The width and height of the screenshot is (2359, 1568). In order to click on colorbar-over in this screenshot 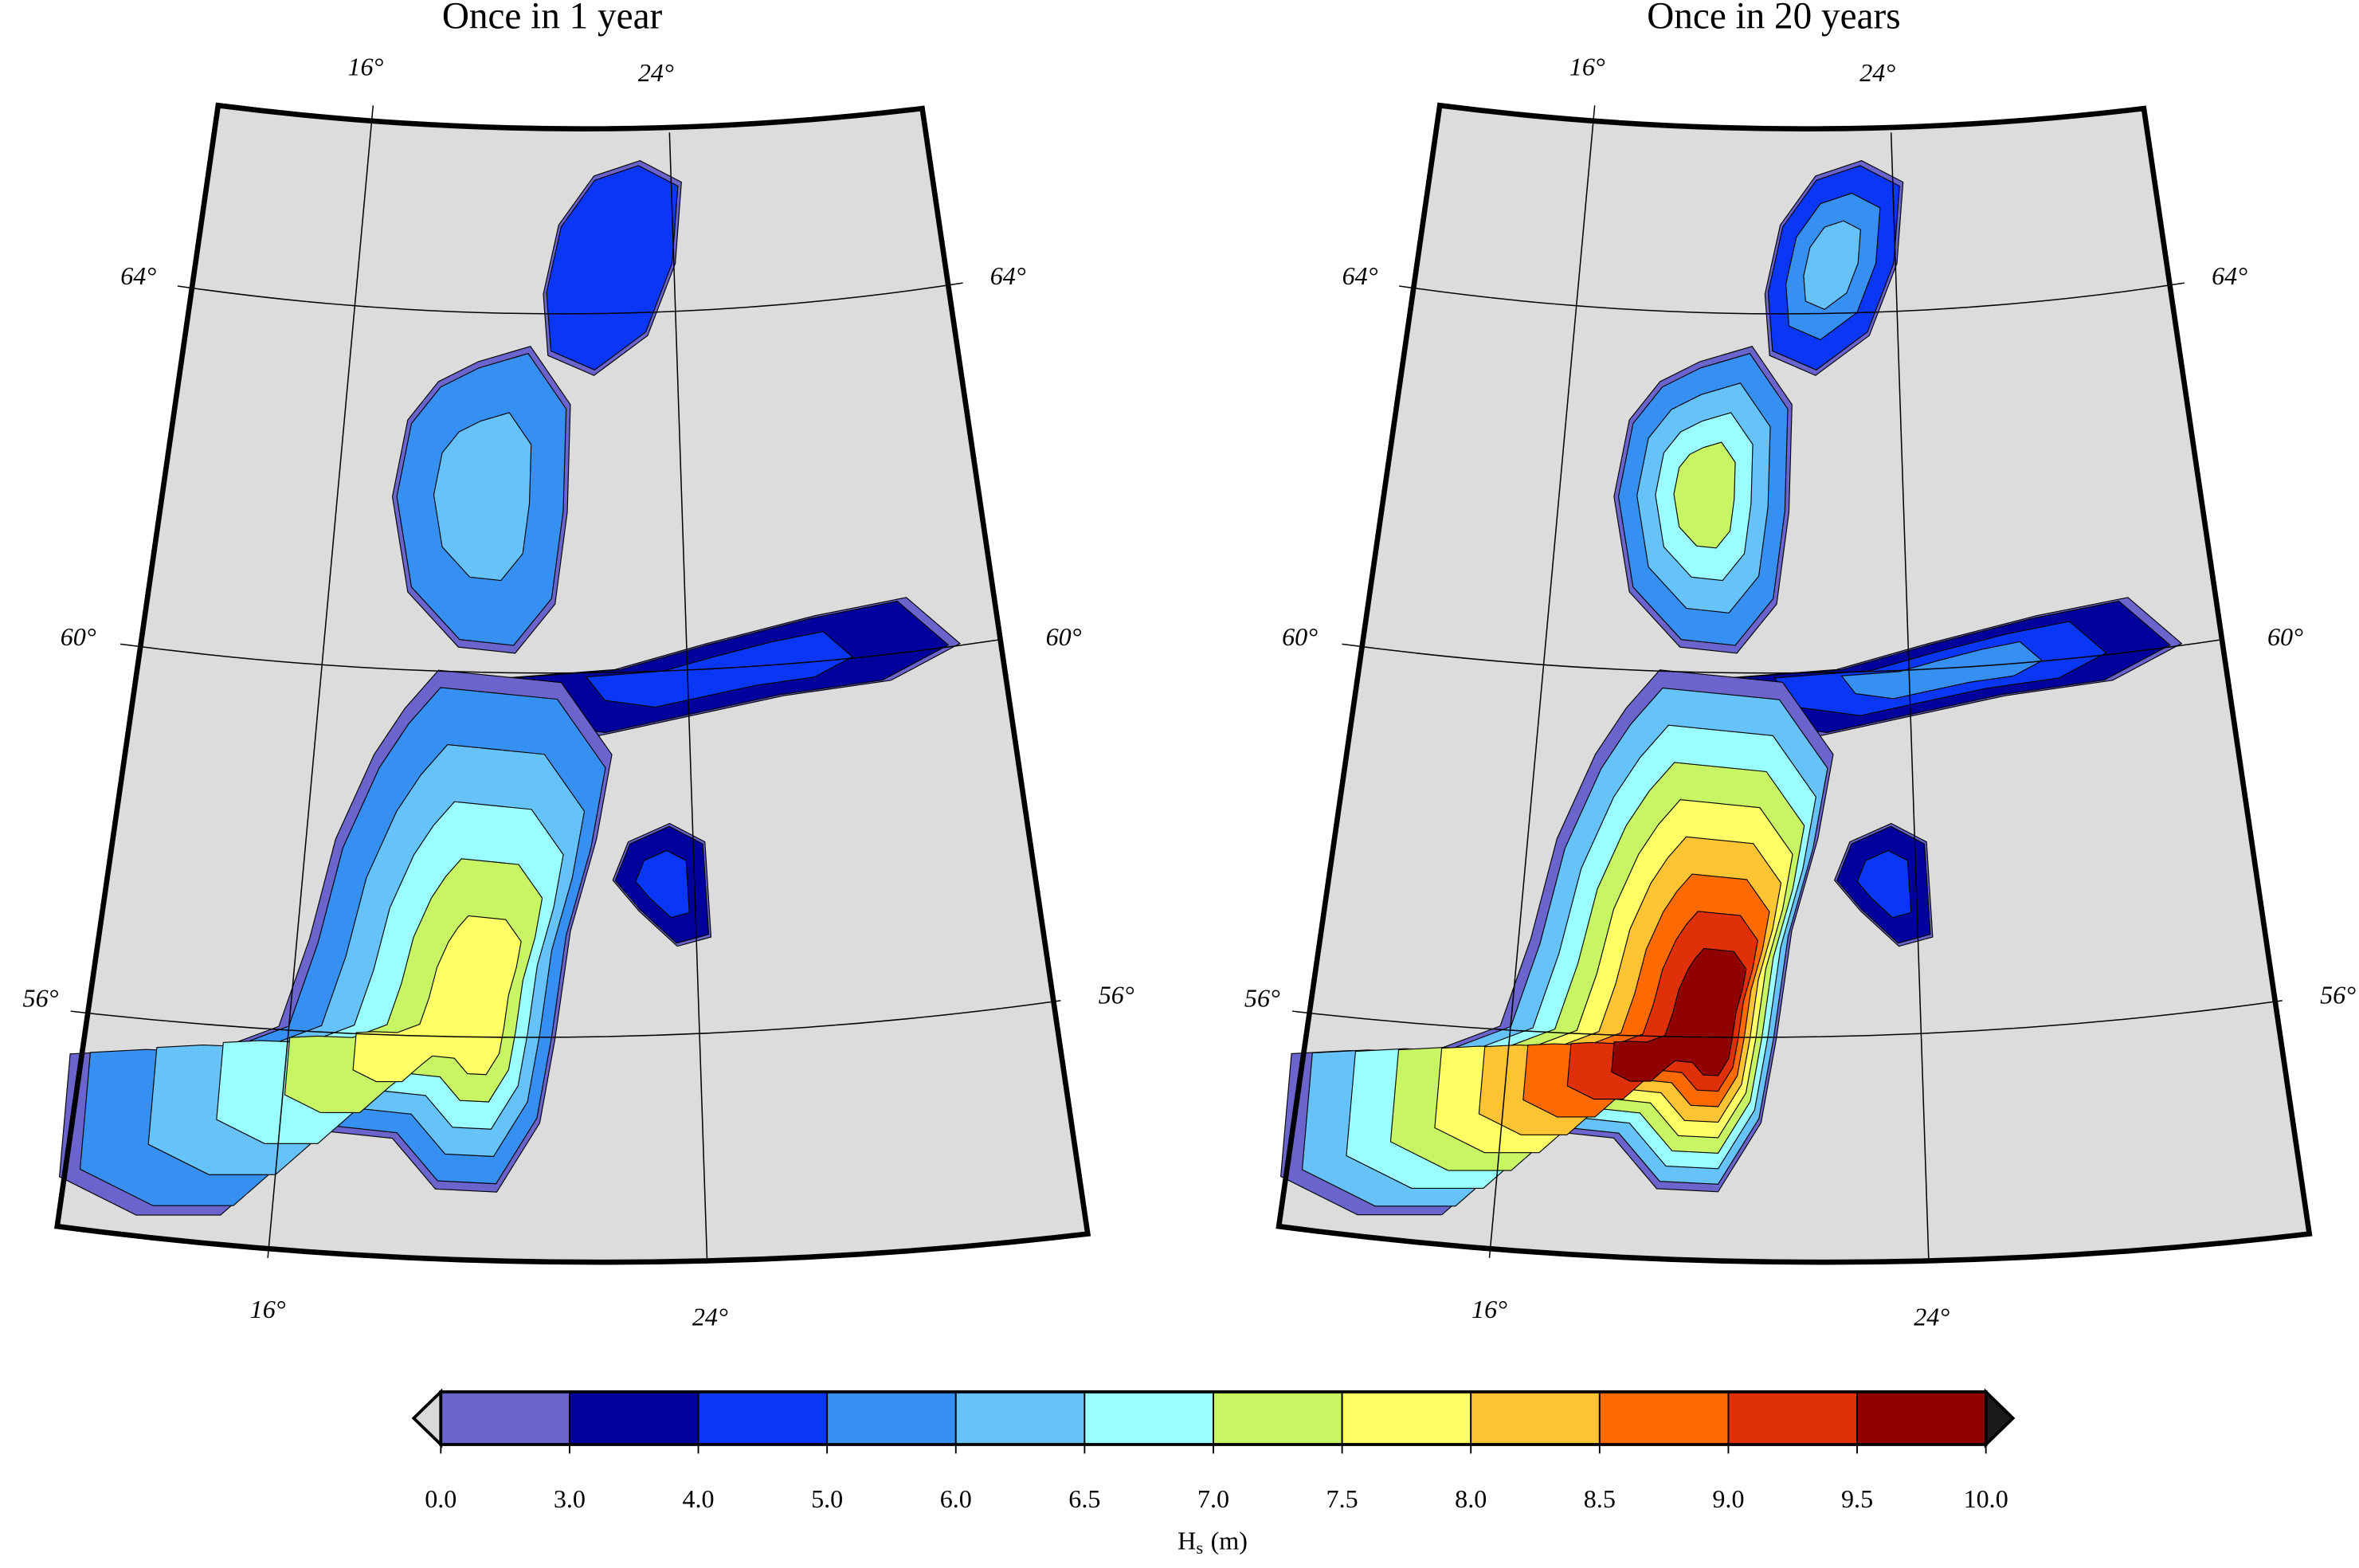, I will do `click(2000, 1418)`.